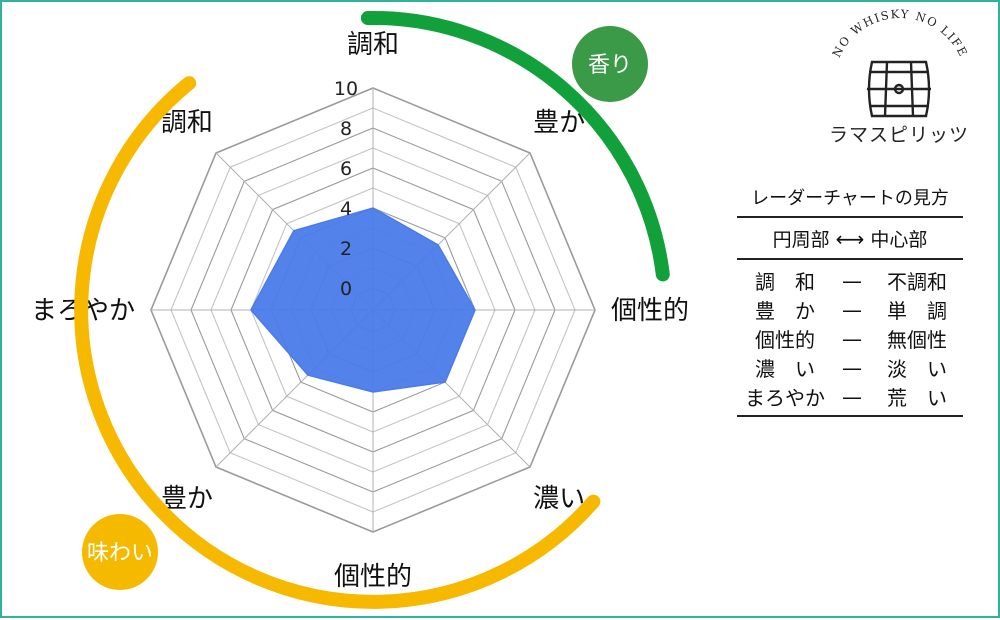  Describe the element at coordinates (899, 33) in the screenshot. I see `logo-arc-text: NO WHISKY NO LIFE` at that location.